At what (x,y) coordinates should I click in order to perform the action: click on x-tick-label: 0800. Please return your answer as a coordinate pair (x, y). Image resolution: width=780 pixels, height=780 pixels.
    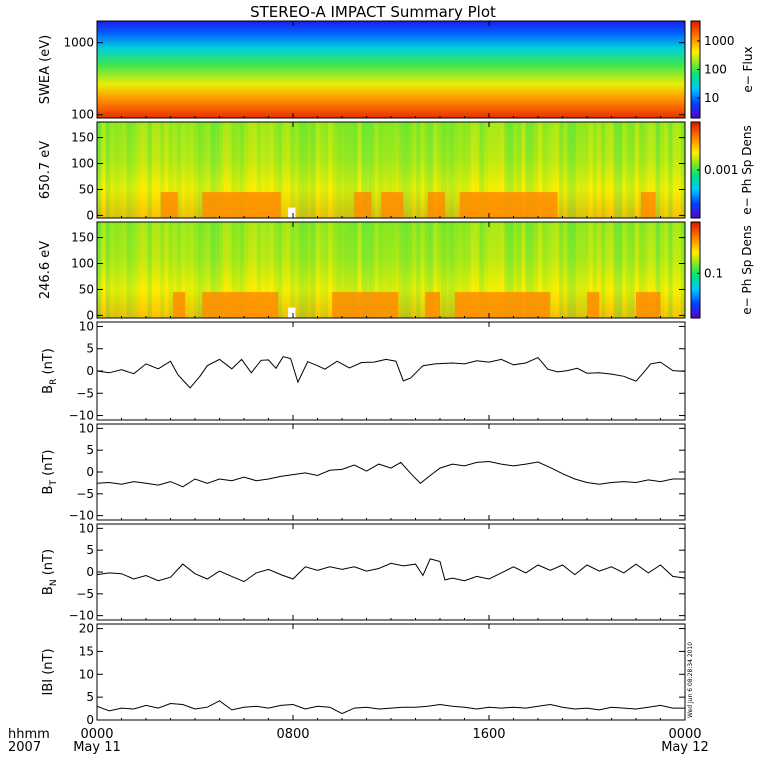
    Looking at the image, I should click on (292, 734).